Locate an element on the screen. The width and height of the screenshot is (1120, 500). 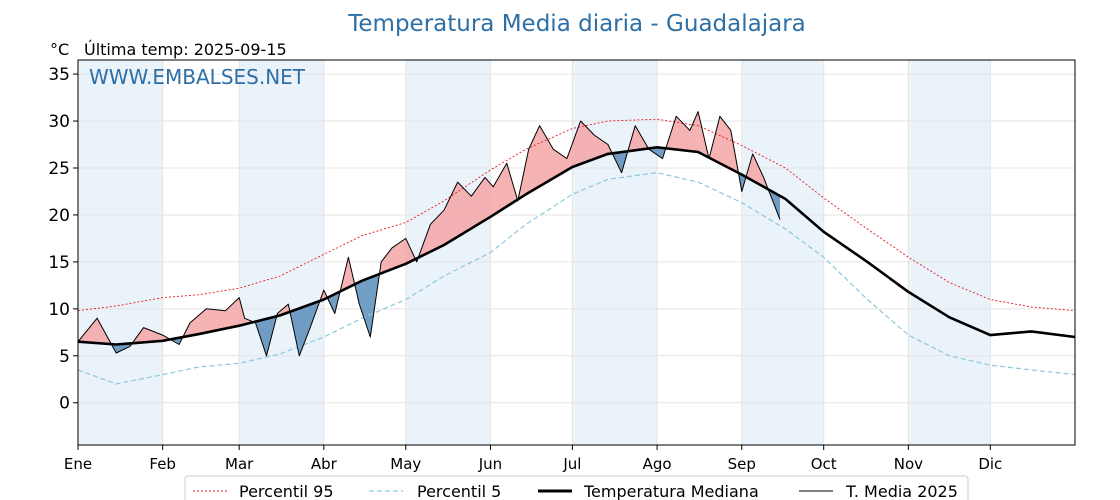
x-tick-label: Jul is located at coordinates (571, 464).